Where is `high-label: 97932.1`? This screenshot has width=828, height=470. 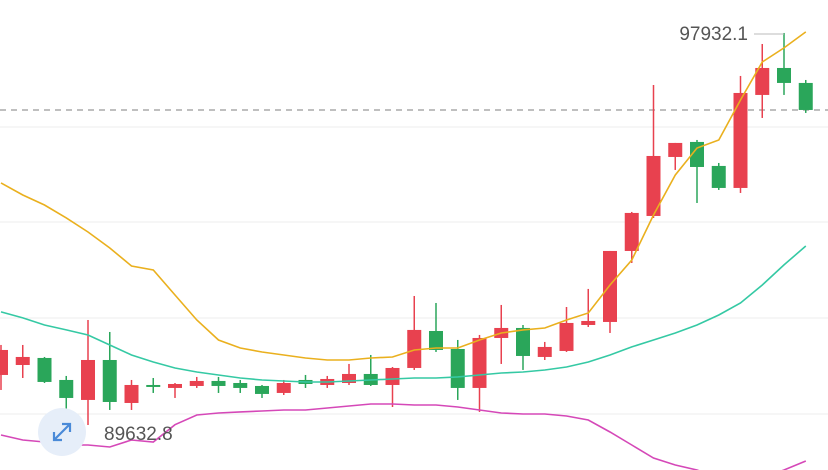 high-label: 97932.1 is located at coordinates (713, 34).